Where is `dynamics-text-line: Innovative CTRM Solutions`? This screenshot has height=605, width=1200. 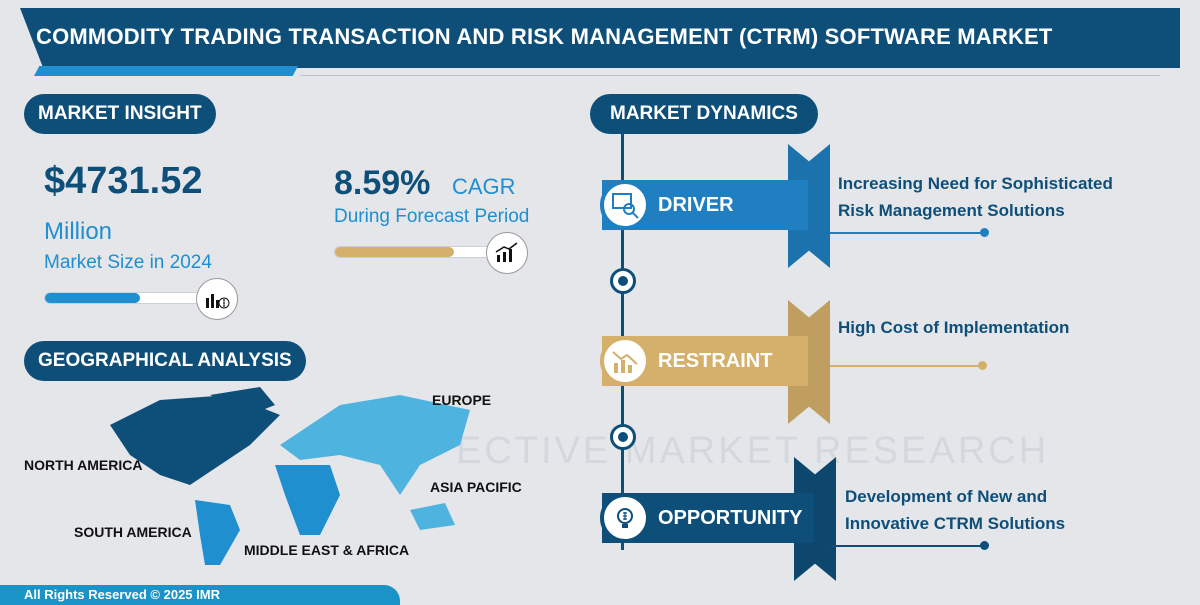 dynamics-text-line: Innovative CTRM Solutions is located at coordinates (955, 523).